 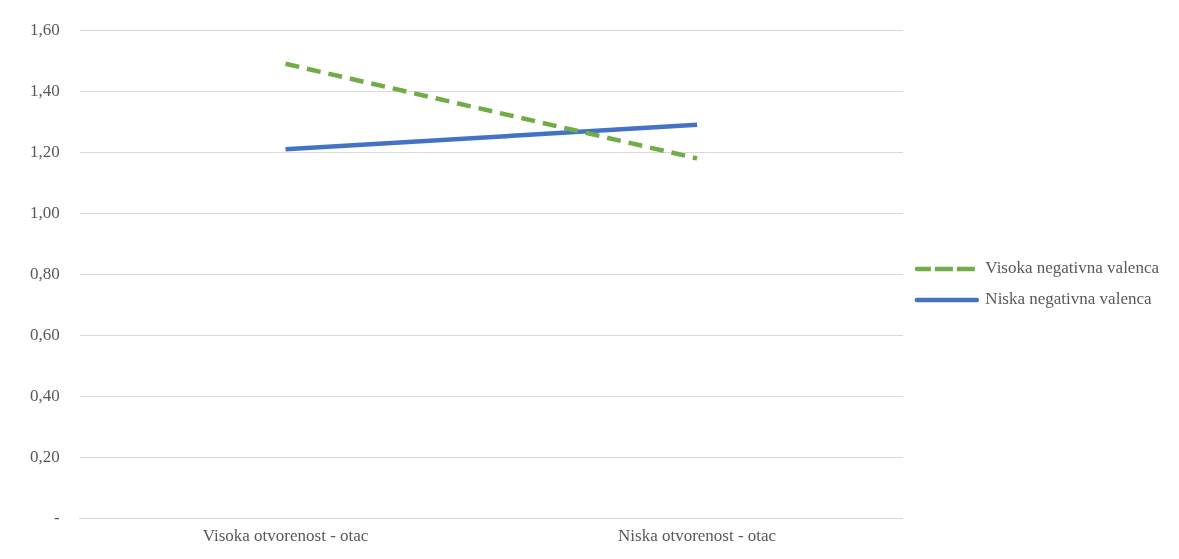 What do you see at coordinates (45, 90) in the screenshot?
I see `y-tick-label: 1,40` at bounding box center [45, 90].